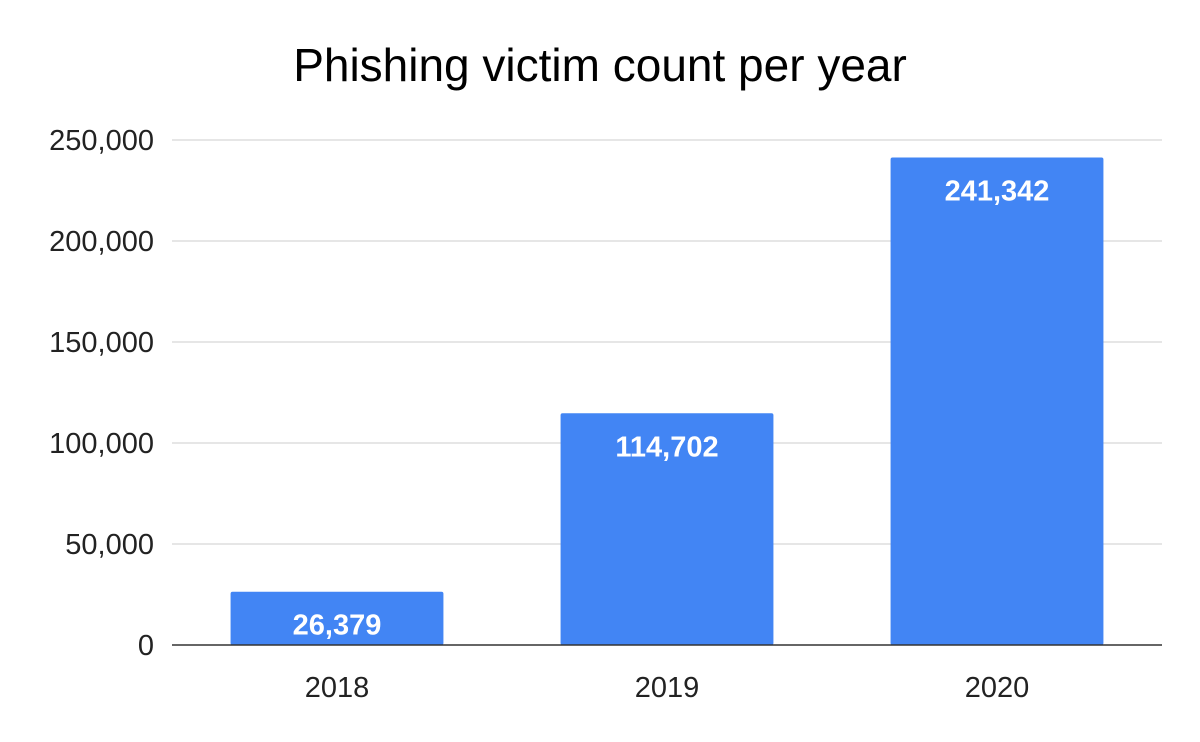 The width and height of the screenshot is (1200, 742). What do you see at coordinates (667, 529) in the screenshot?
I see `bar-2019` at bounding box center [667, 529].